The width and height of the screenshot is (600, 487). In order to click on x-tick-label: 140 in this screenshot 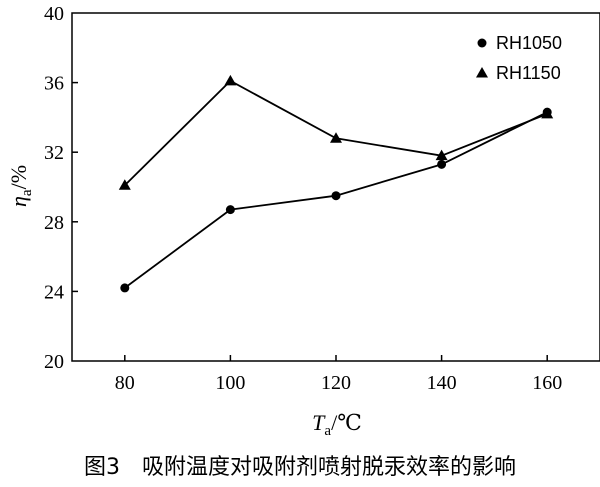, I will do `click(442, 383)`.